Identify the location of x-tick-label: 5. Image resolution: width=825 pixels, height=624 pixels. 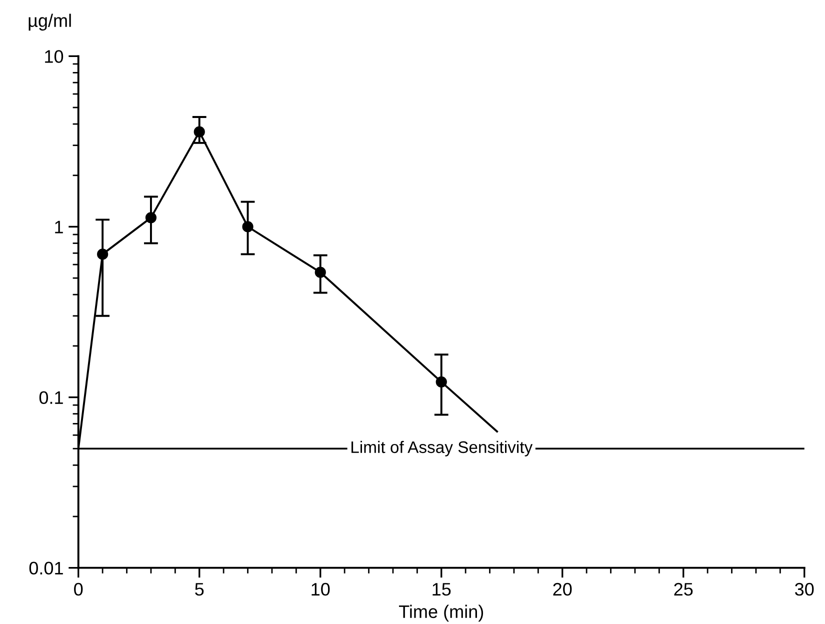
(199, 589).